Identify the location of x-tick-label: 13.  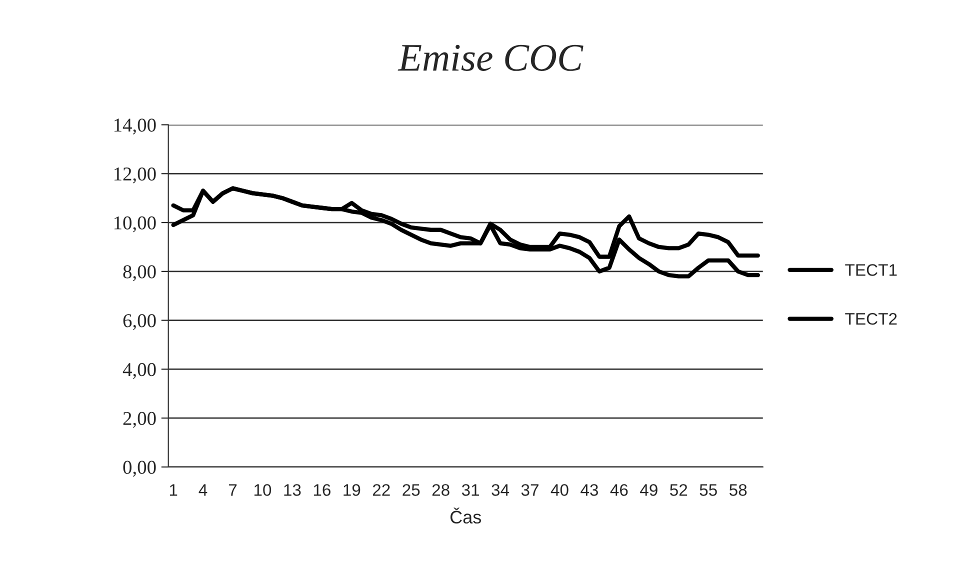
(292, 490).